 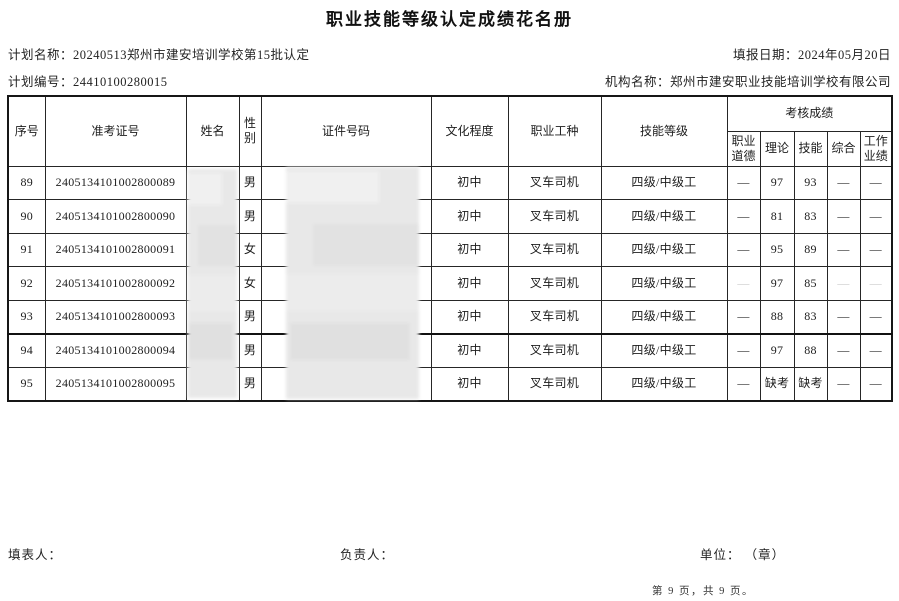 I want to click on score-cell-skill: 89, so click(x=810, y=249).